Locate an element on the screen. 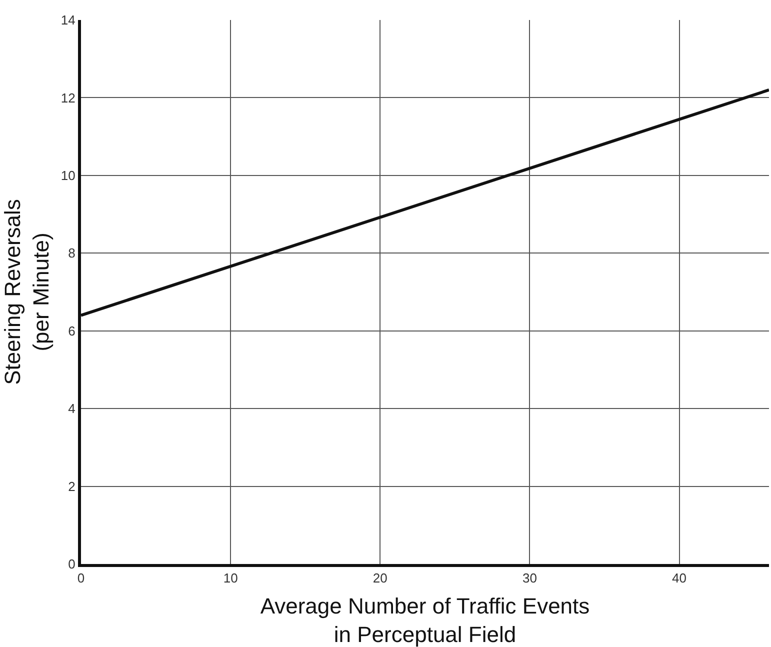 The width and height of the screenshot is (771, 647). y-tick-label: 0 is located at coordinates (72, 564).